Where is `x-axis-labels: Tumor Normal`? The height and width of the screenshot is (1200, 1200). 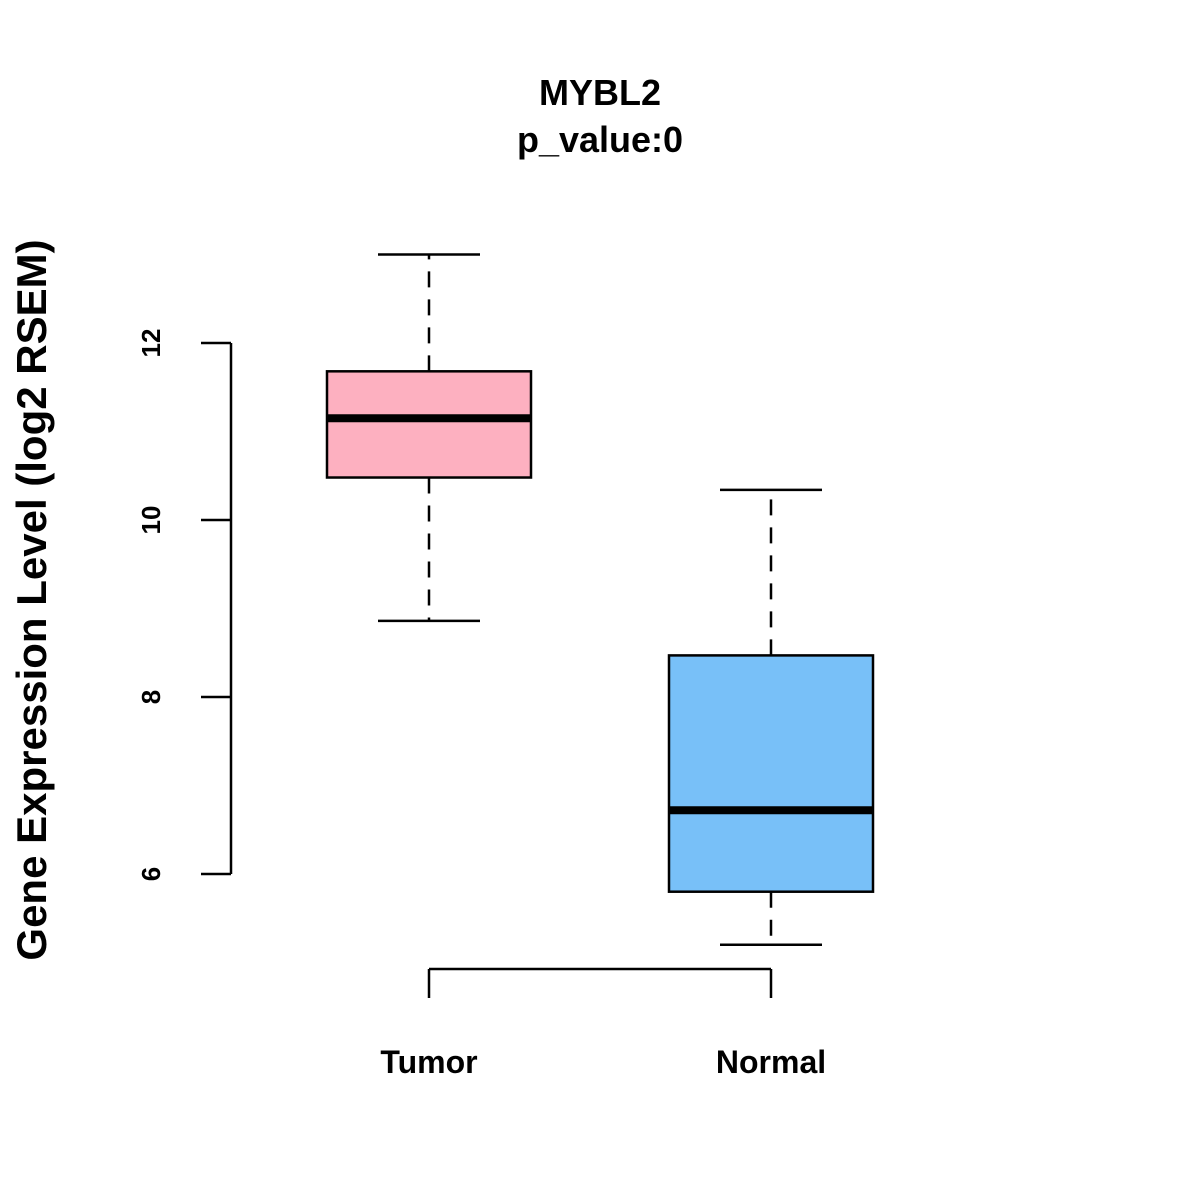
x-axis-labels: Tumor Normal is located at coordinates (603, 1062).